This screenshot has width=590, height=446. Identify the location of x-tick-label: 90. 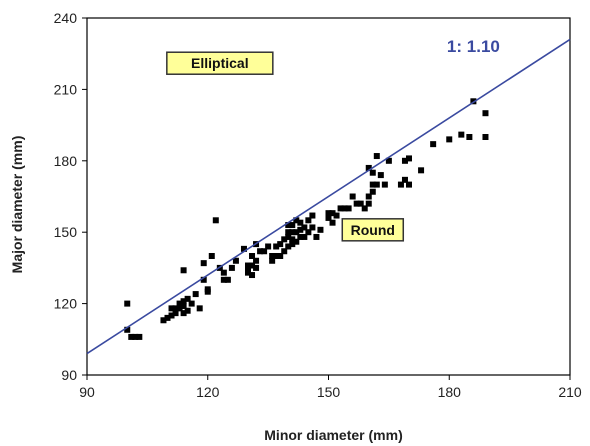
(87, 392).